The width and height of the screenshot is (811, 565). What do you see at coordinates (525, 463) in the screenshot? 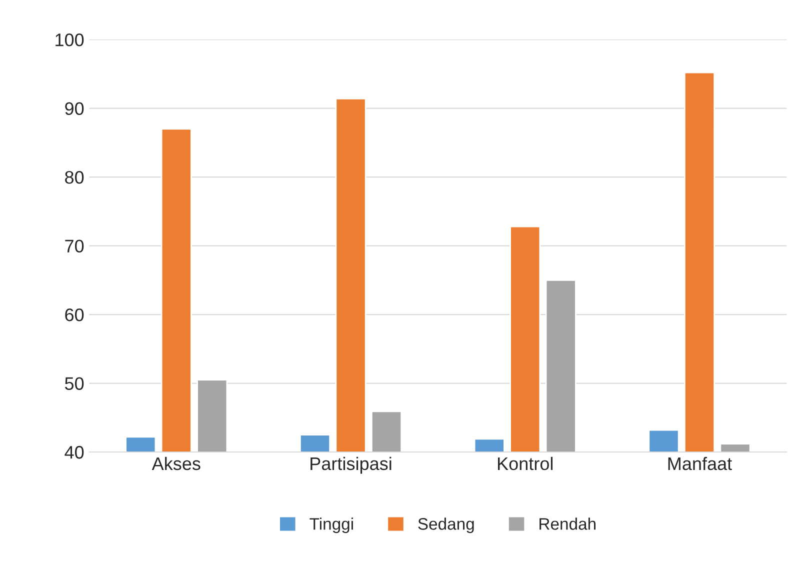
I see `x-tick-label: Kontrol` at bounding box center [525, 463].